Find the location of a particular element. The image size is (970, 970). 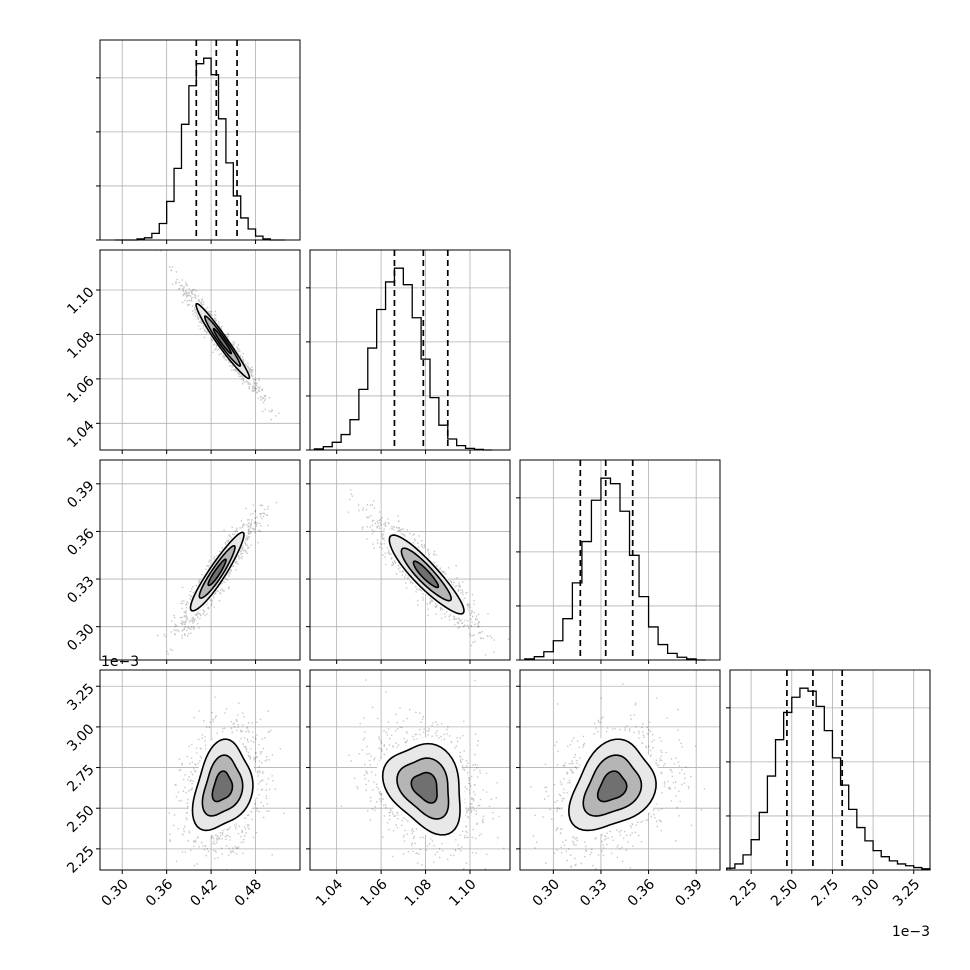

y-tick-label: 1.10 is located at coordinates (80, 300).